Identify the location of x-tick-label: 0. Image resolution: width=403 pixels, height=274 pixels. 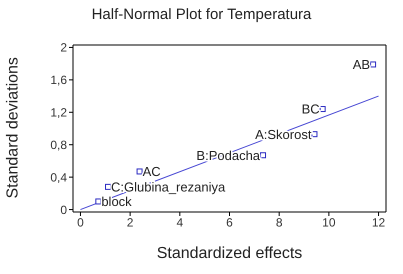
(80, 223).